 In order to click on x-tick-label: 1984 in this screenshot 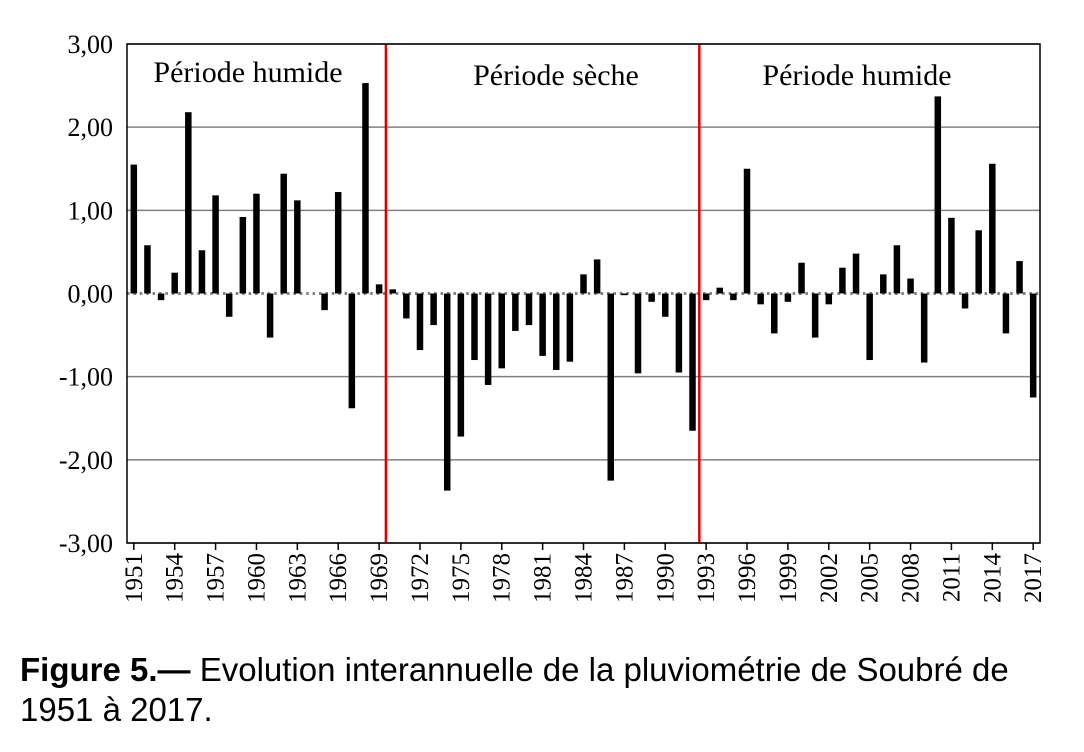, I will do `click(584, 578)`.